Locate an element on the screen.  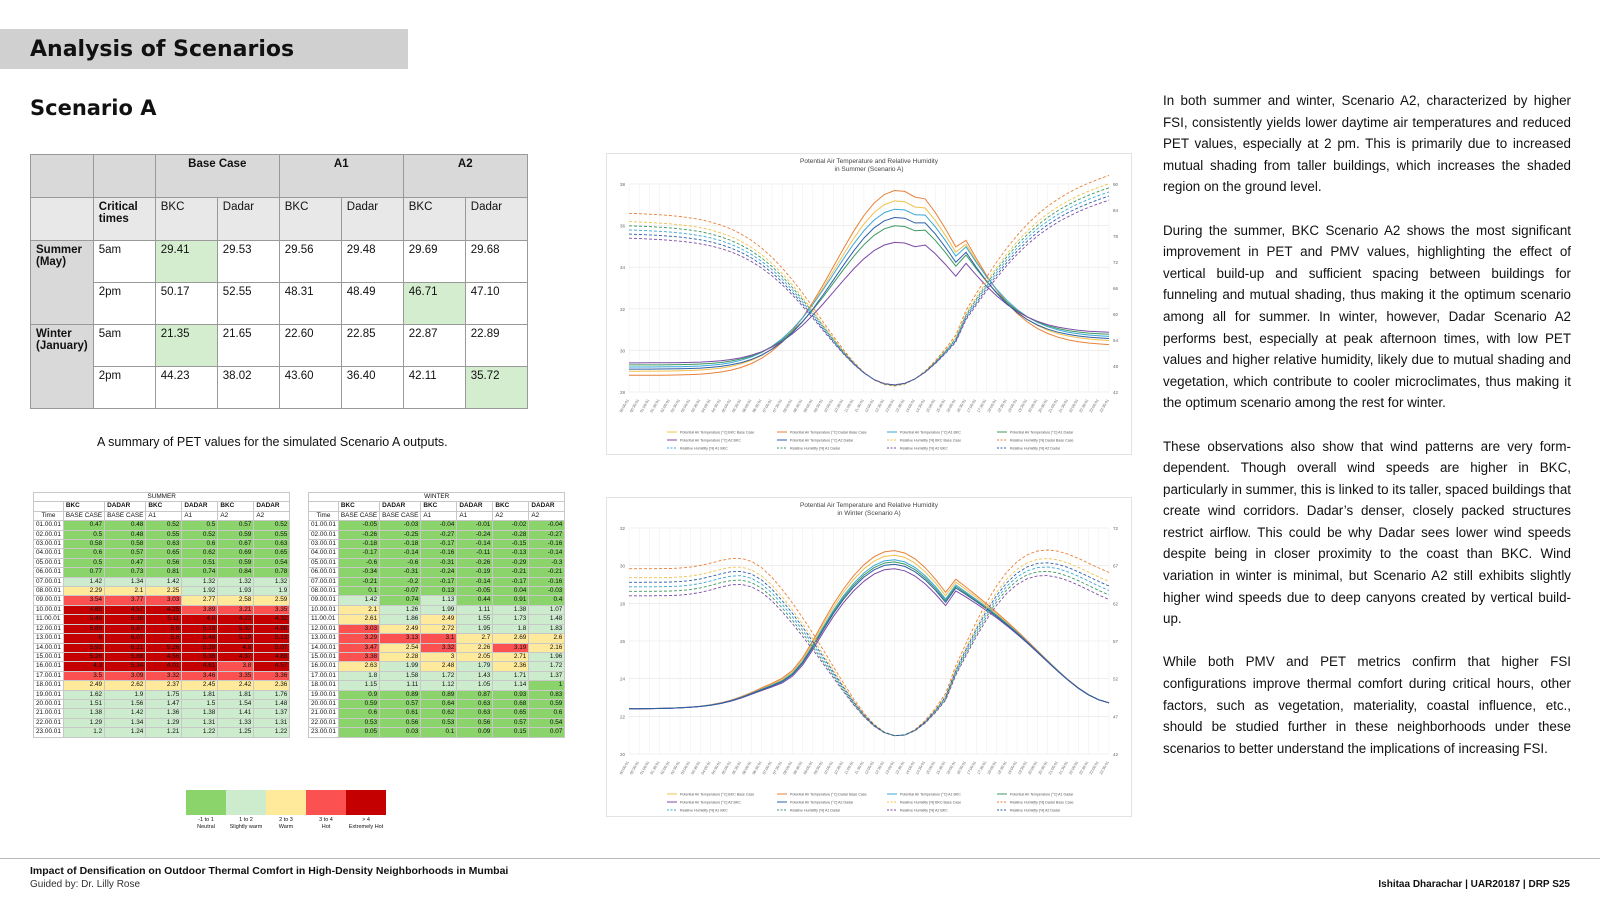
hourly-row: 04.00.01 -0.17 -0.14 -0.16 -0.11 -0.13 -0.14 is located at coordinates (437, 553).